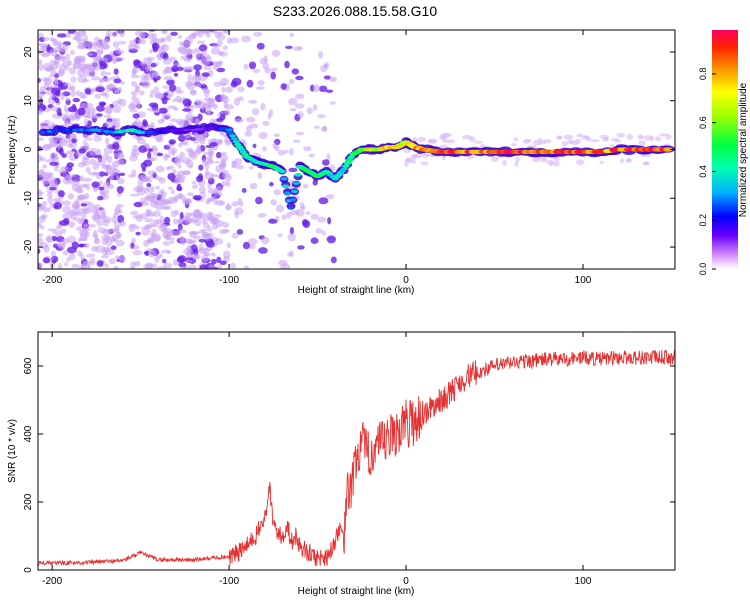 This screenshot has width=750, height=600. What do you see at coordinates (12, 451) in the screenshot?
I see `snr-y-label: SNR (10 * v/v)` at bounding box center [12, 451].